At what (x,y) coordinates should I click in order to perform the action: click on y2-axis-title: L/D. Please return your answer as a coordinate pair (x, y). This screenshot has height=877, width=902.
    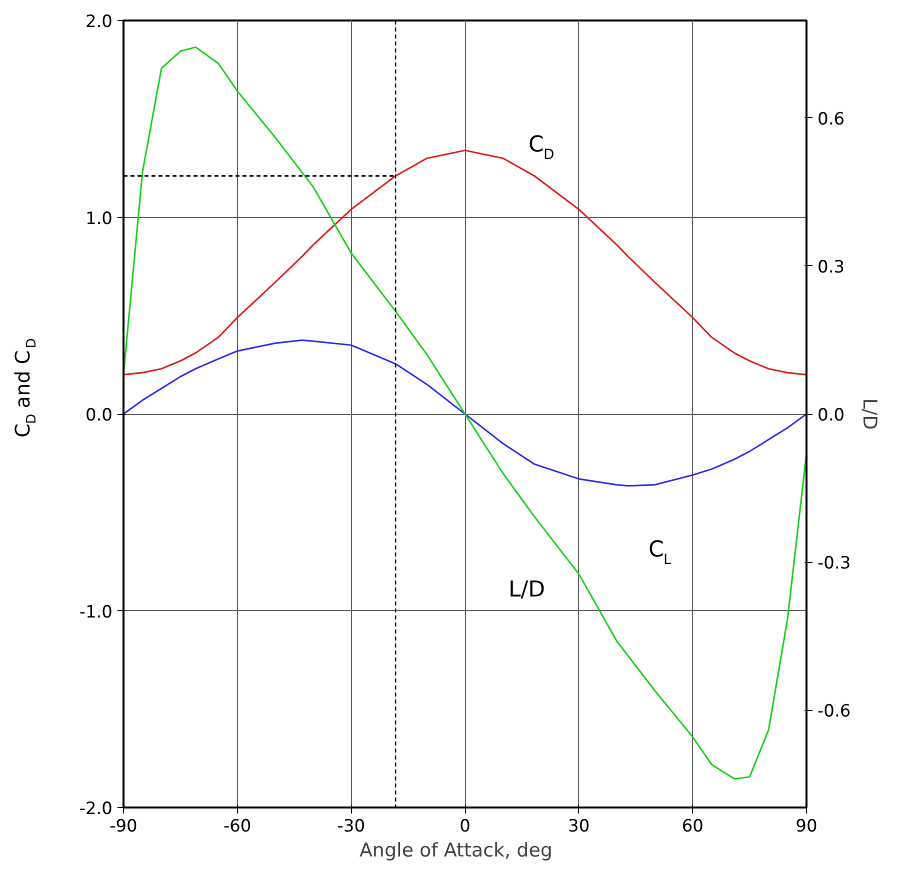
    Looking at the image, I should click on (869, 414).